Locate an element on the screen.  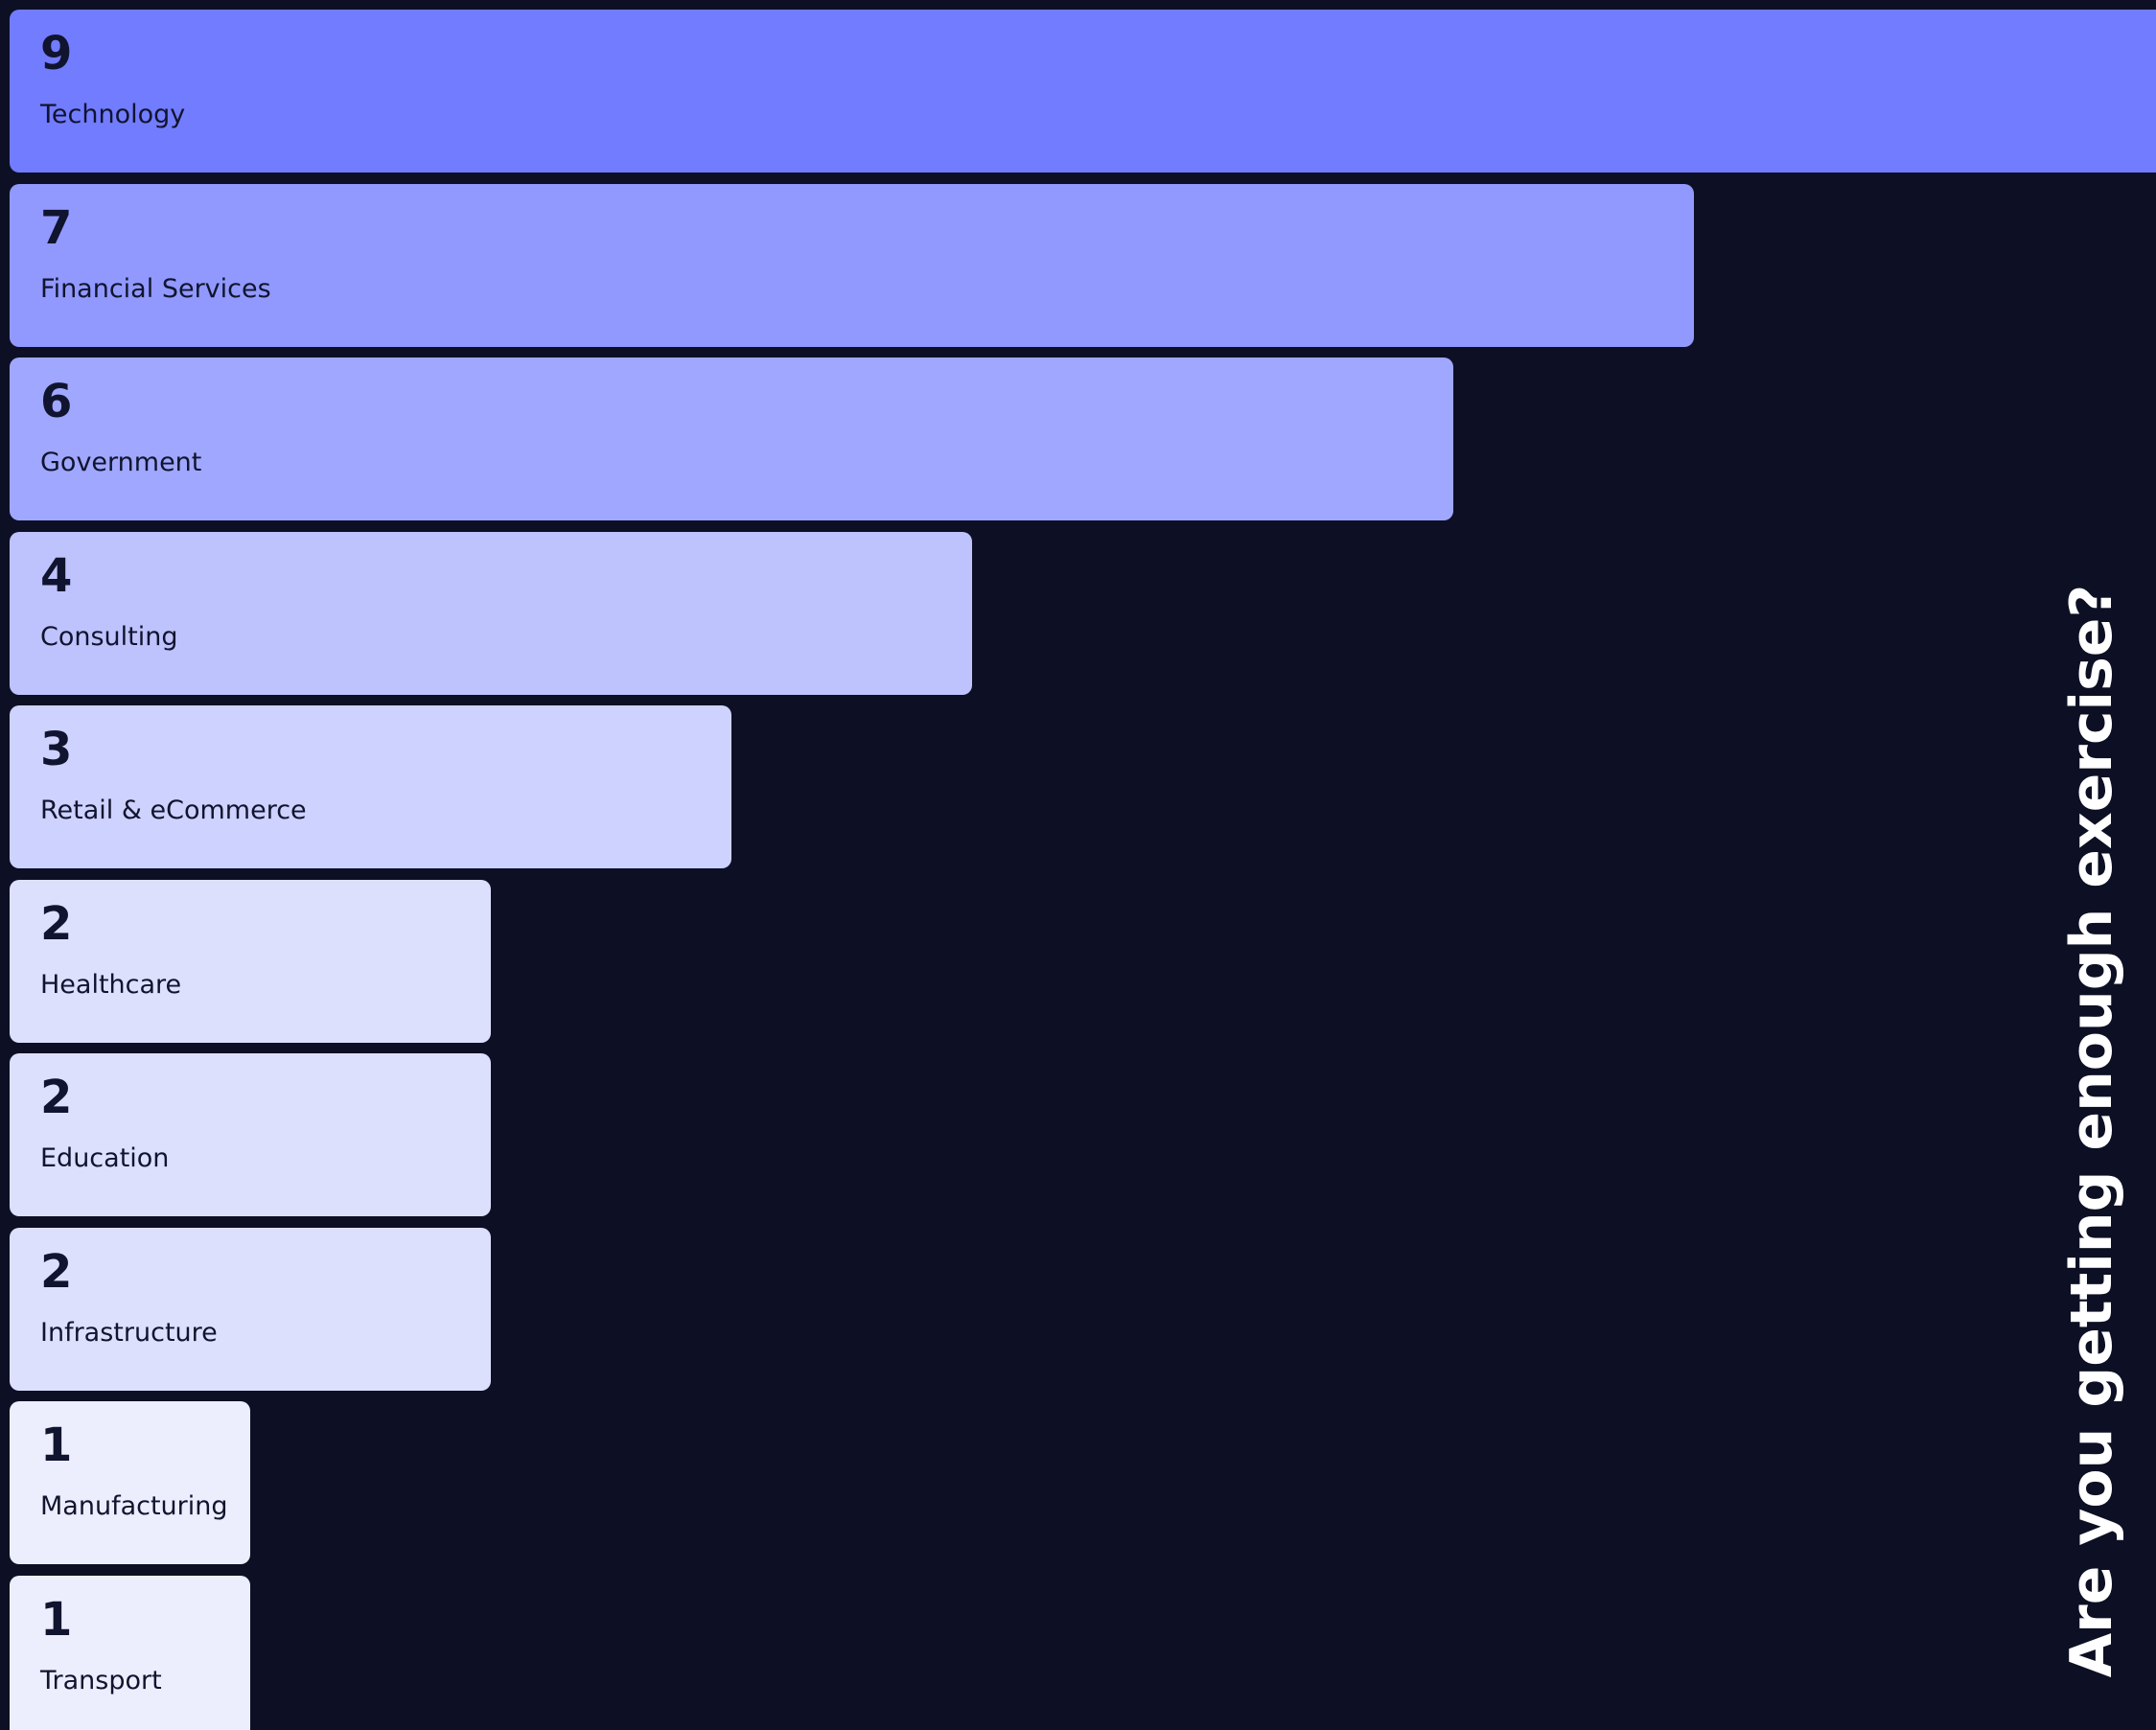
bar: 6 Government is located at coordinates (731, 439).